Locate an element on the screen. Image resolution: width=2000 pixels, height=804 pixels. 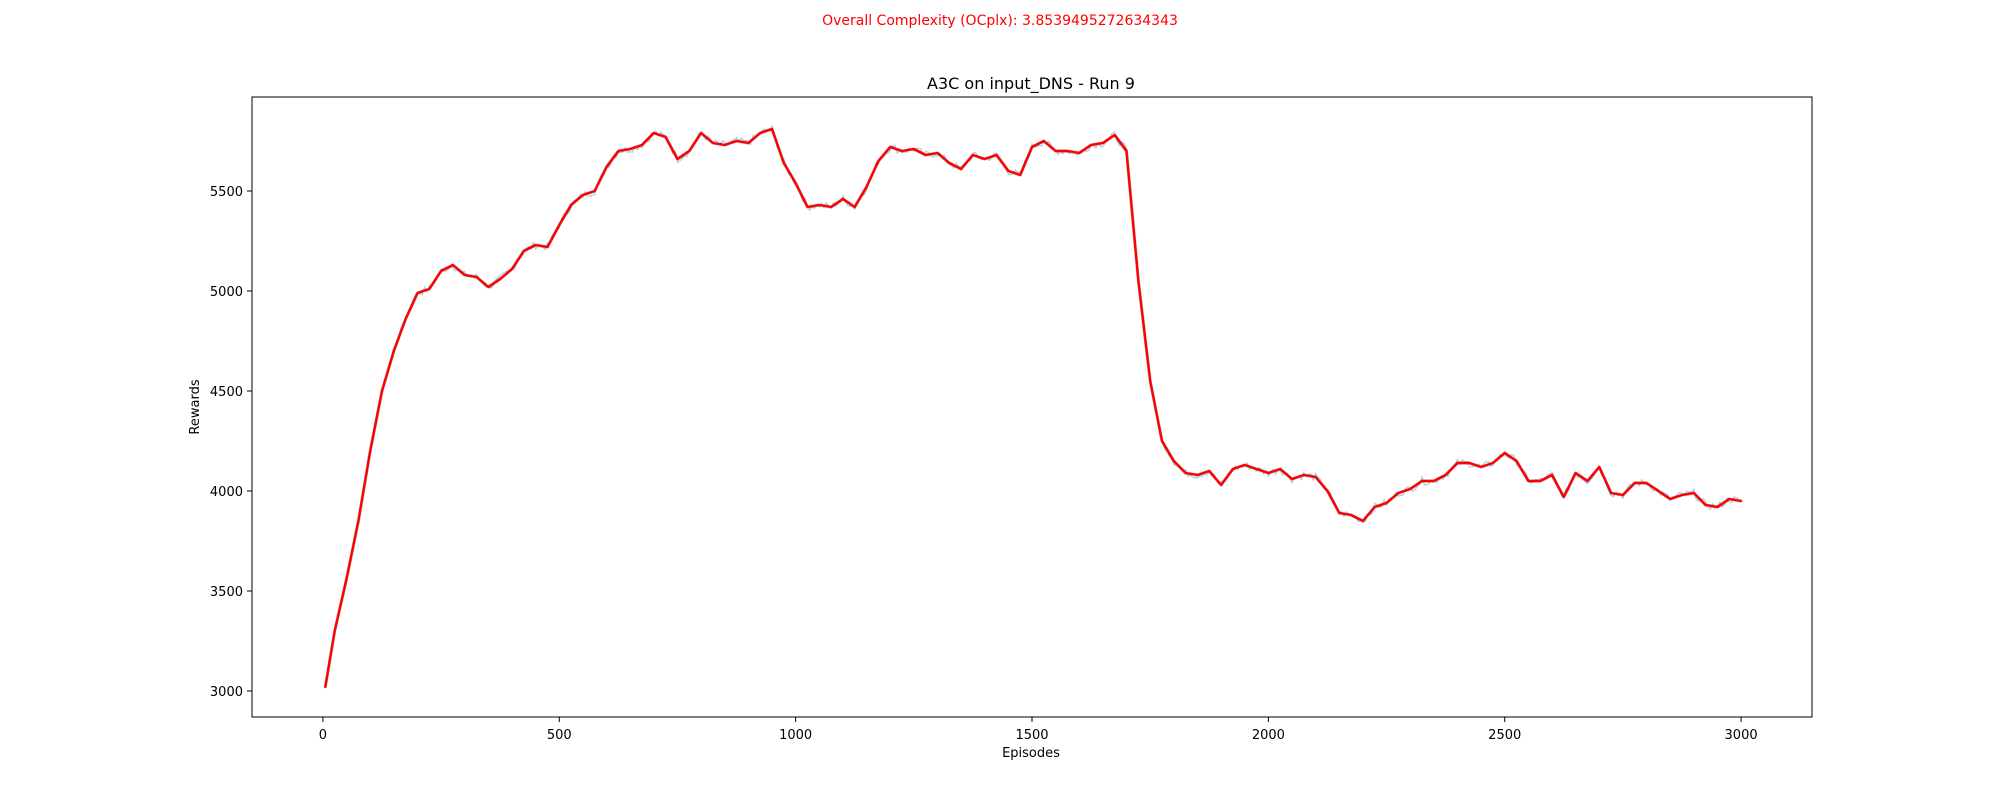
x-tick-label: 2000 is located at coordinates (1268, 735).